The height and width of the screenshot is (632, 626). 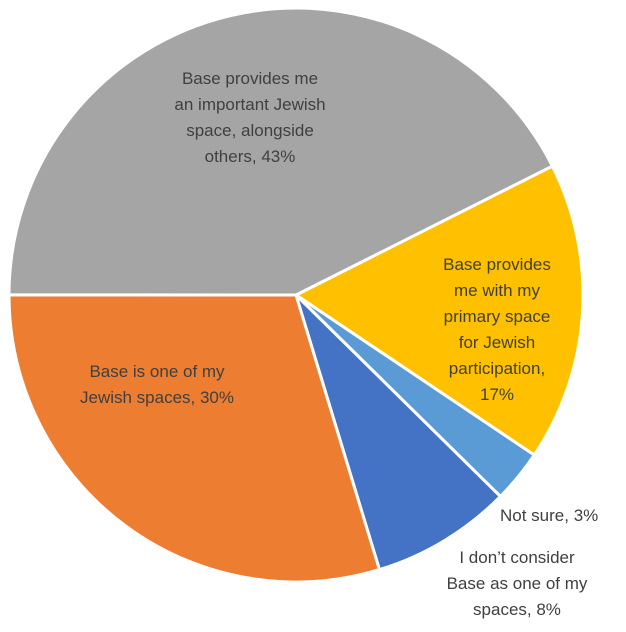 I want to click on slice-label-line: primary space, so click(x=497, y=316).